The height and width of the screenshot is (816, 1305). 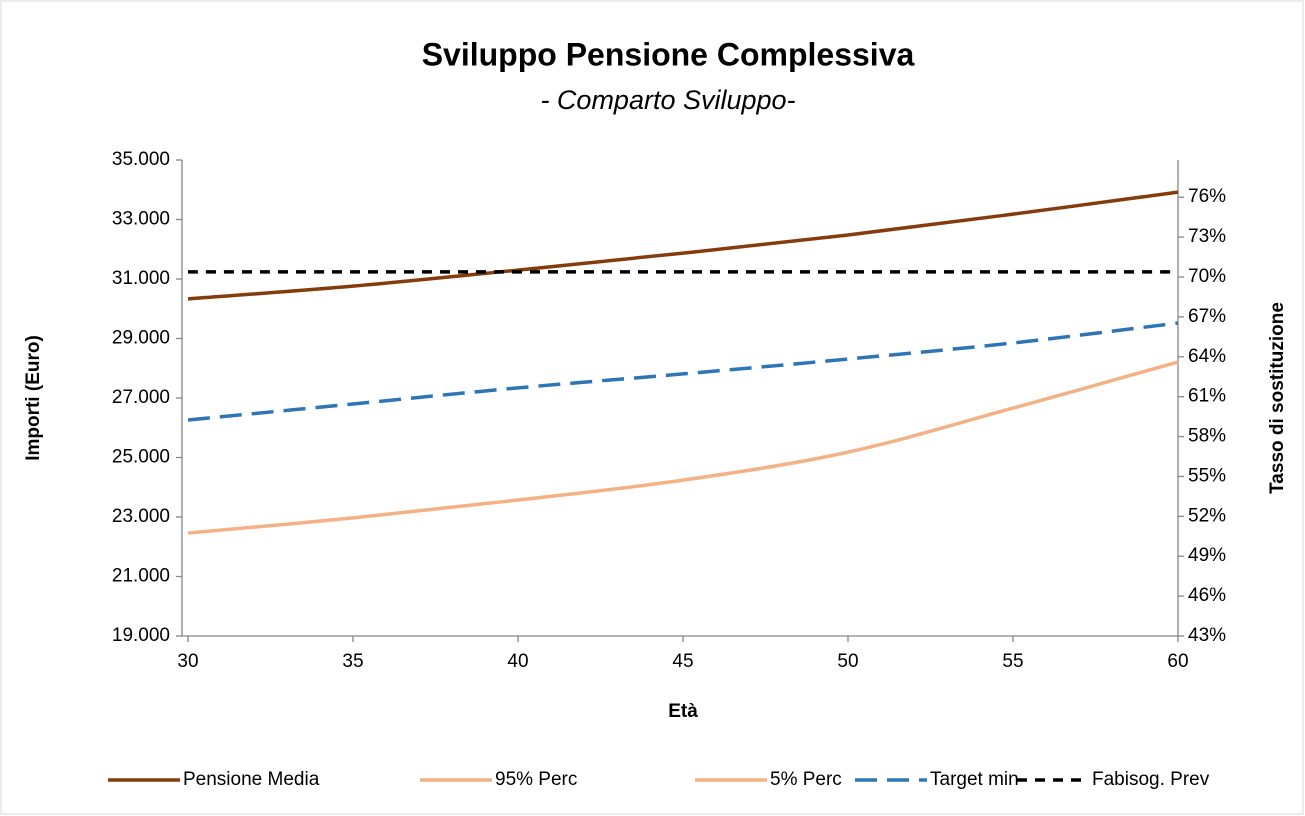 I want to click on y2-tick-label: 64%, so click(x=1207, y=356).